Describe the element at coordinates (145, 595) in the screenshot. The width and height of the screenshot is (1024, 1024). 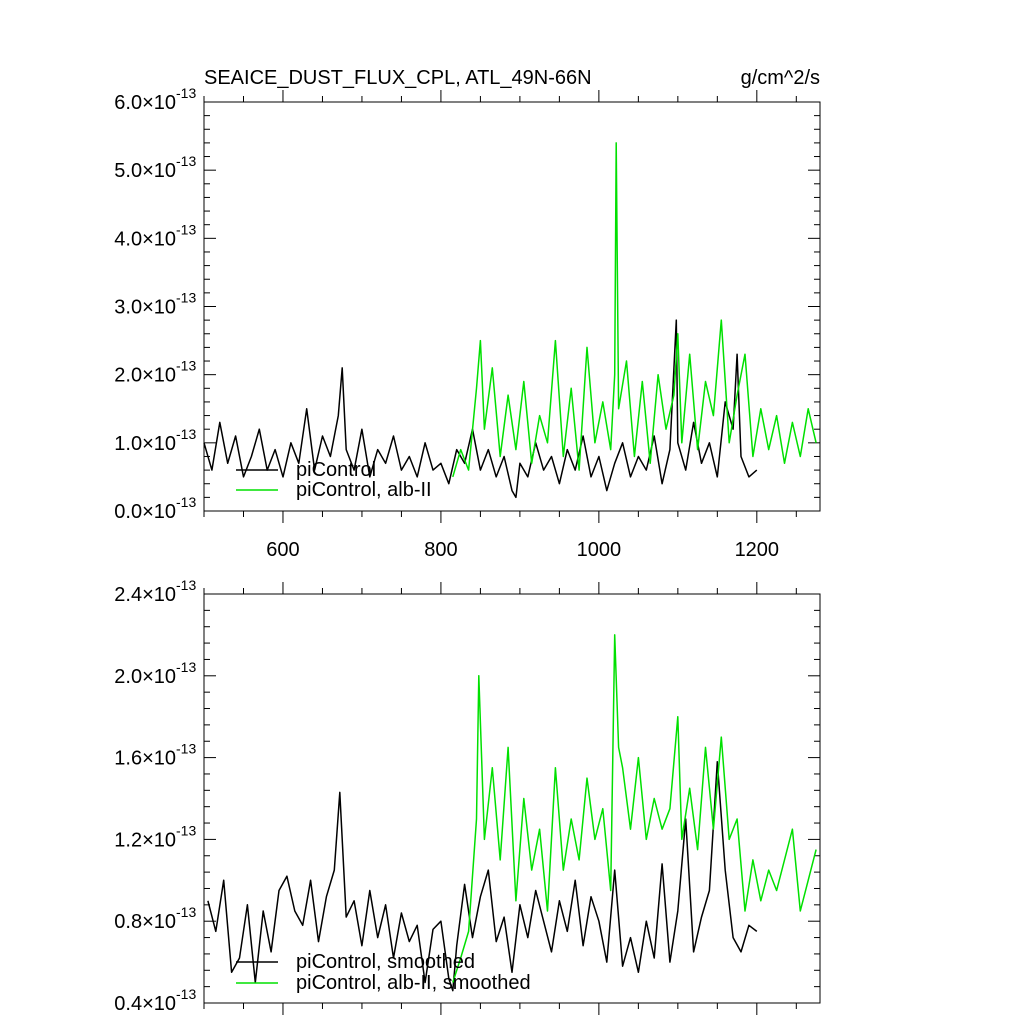
I see `y-tick-label: 2.4×10` at that location.